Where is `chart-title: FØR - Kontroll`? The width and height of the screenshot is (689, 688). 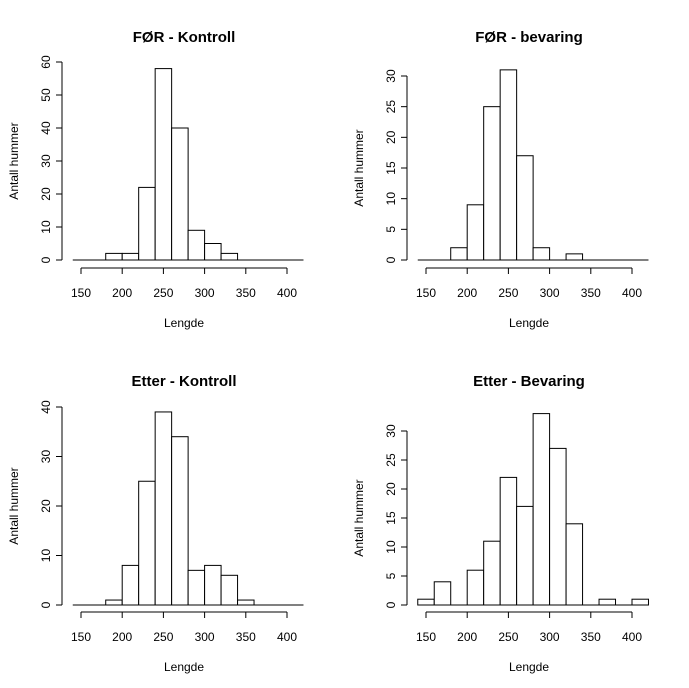
chart-title: FØR - Kontroll is located at coordinates (184, 37).